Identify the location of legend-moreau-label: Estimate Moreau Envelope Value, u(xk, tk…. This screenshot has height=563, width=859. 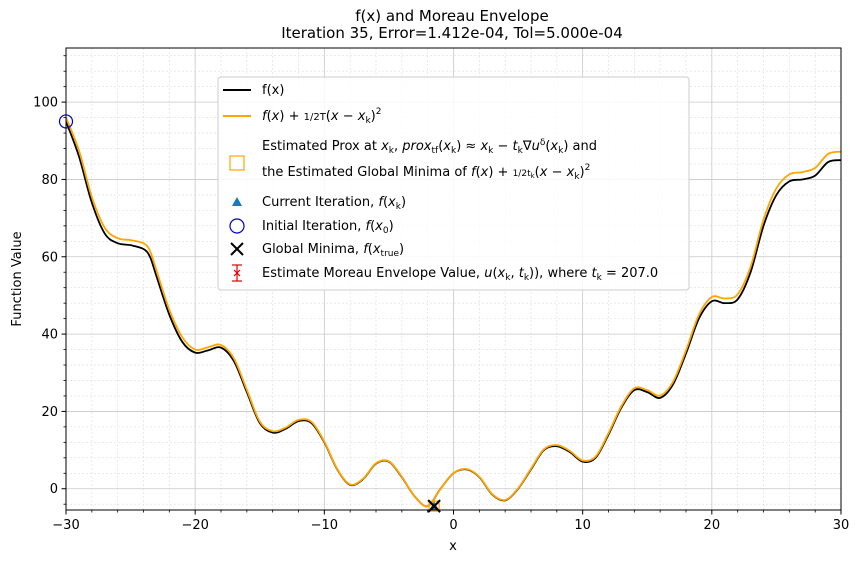
(460, 274).